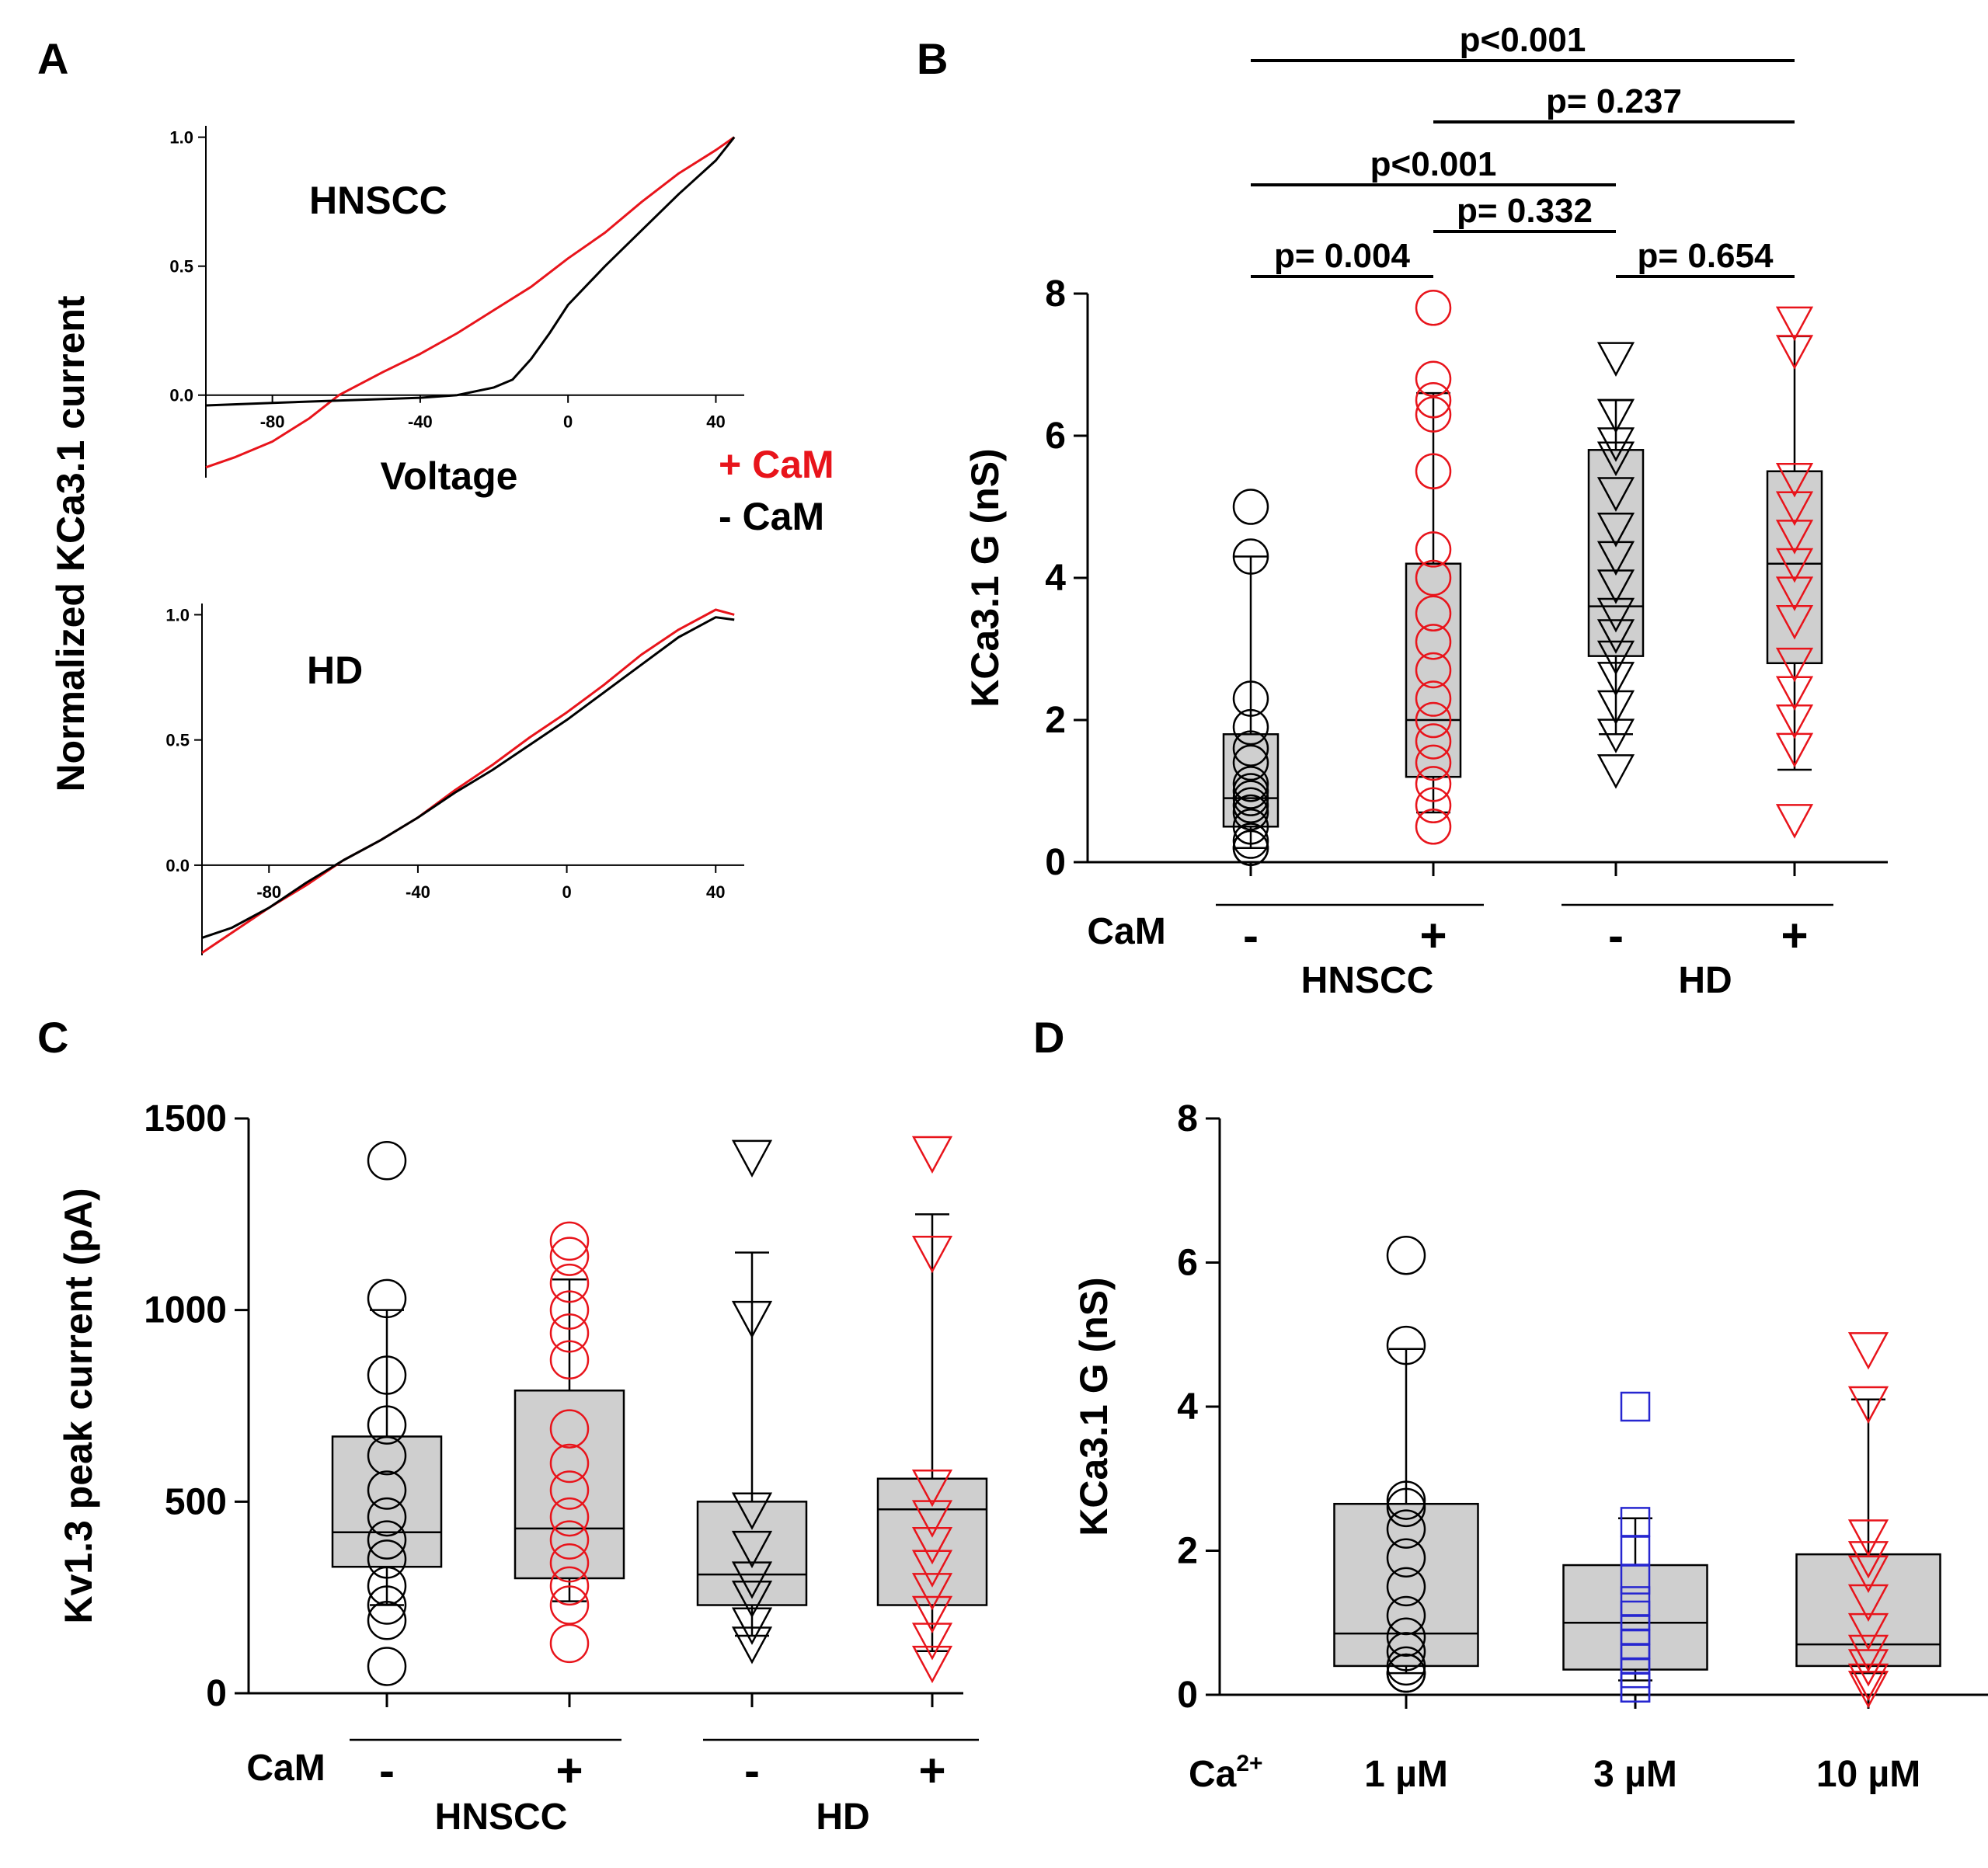 The image size is (1988, 1868). What do you see at coordinates (78, 1406) in the screenshot?
I see `y-axis-label: Kv1.3 peak current (pA)` at bounding box center [78, 1406].